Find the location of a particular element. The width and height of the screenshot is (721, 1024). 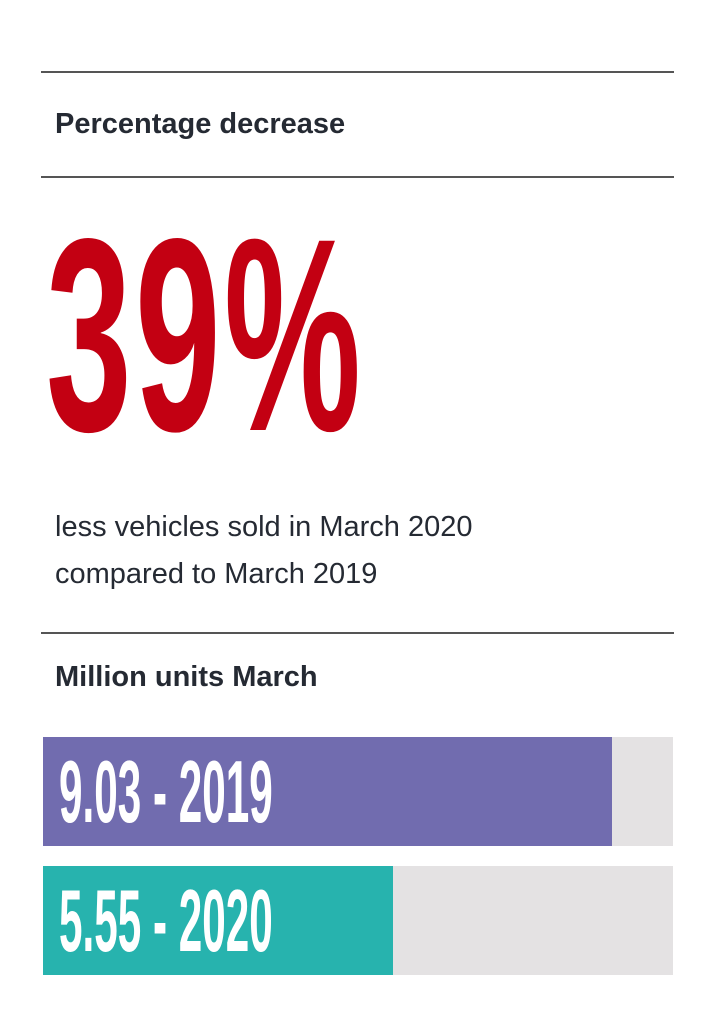

bar-2020 is located at coordinates (218, 920).